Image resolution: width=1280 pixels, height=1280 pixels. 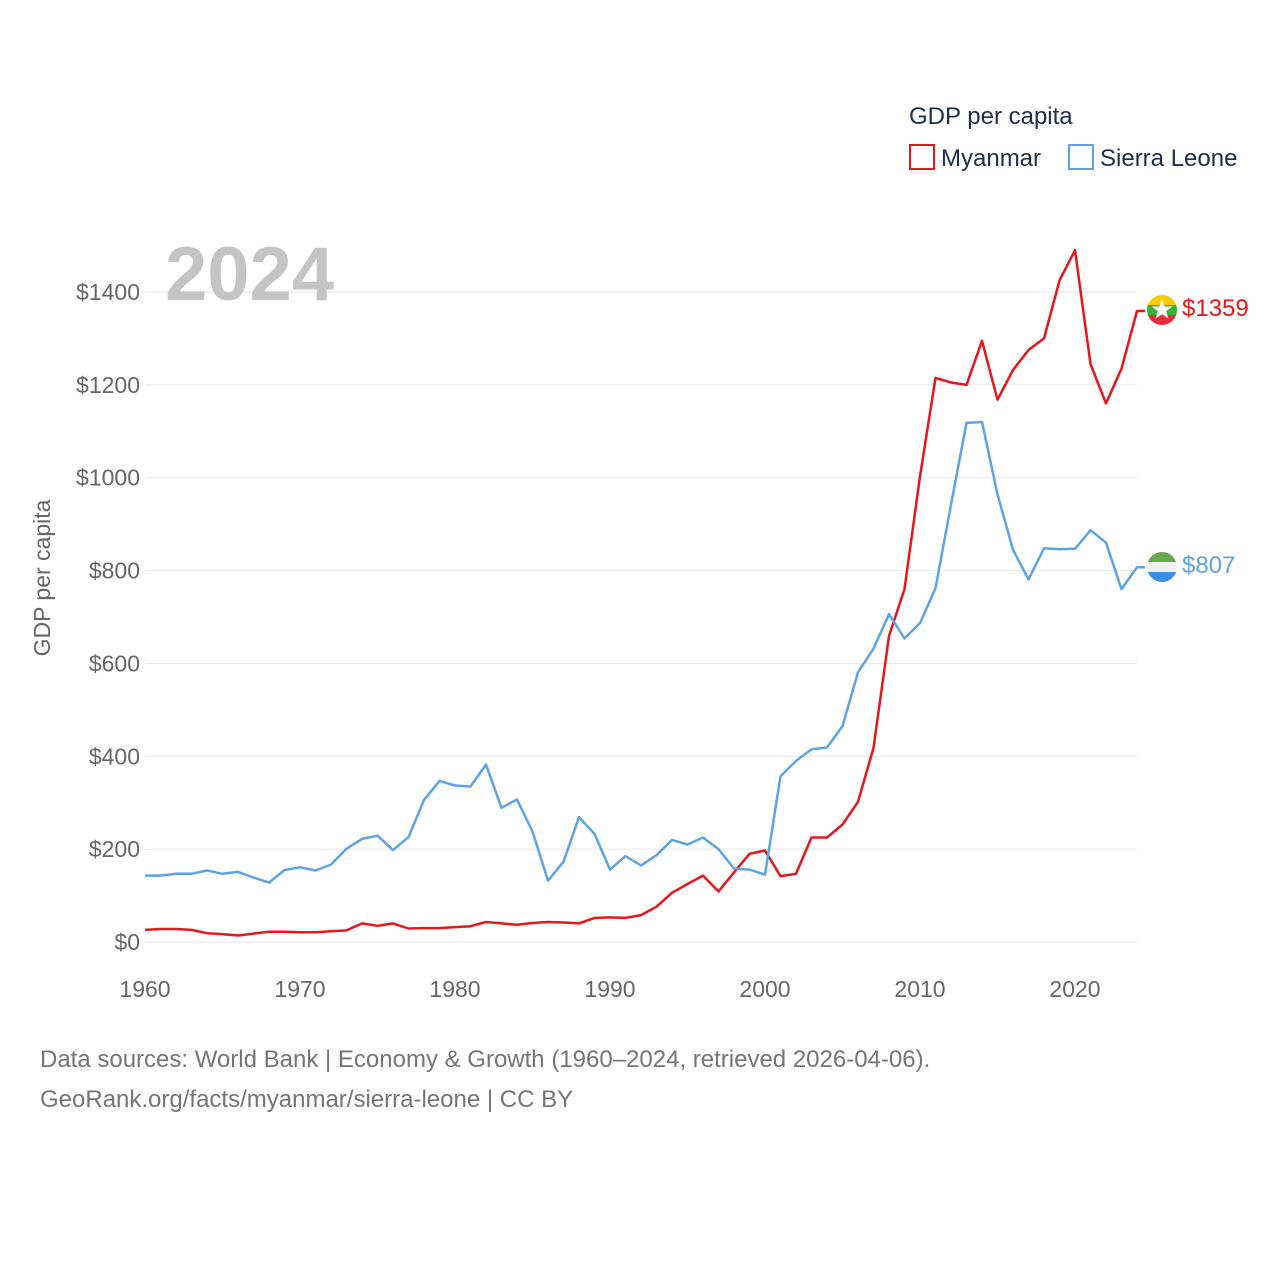 What do you see at coordinates (1162, 567) in the screenshot?
I see `sierra-leone-flag-icon` at bounding box center [1162, 567].